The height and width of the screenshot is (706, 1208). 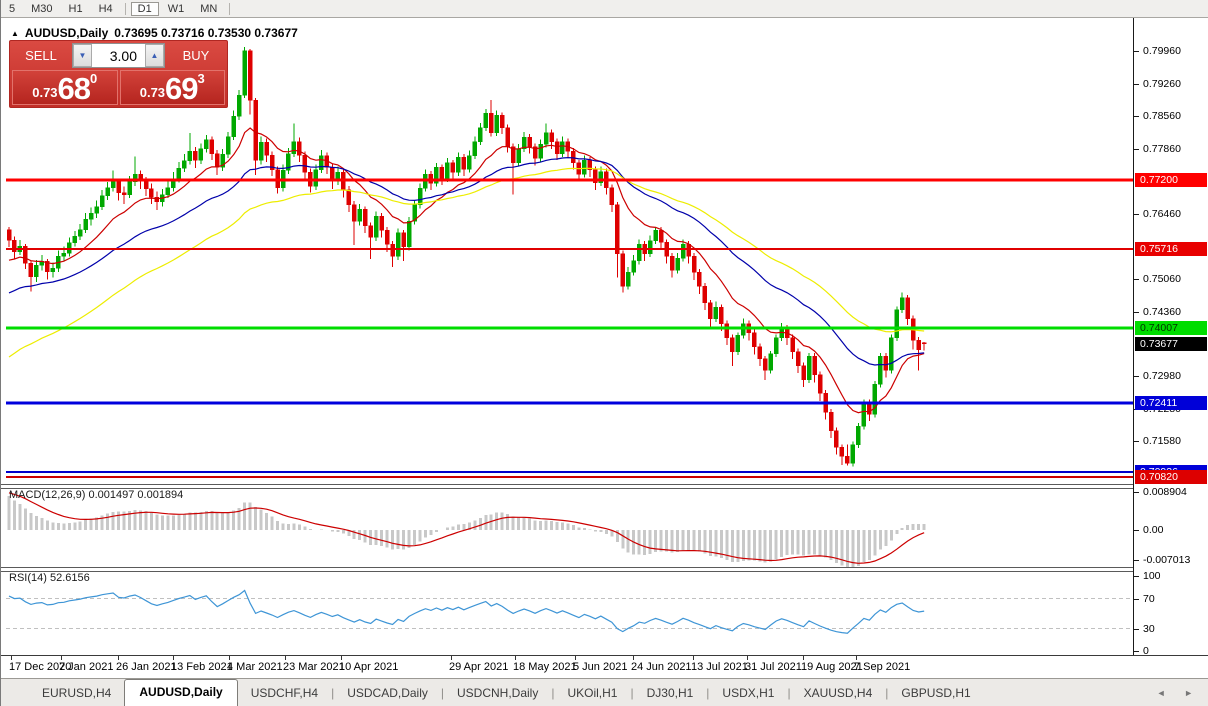 I want to click on tab-audusd-daily: AUDUSD,Daily, so click(x=181, y=692).